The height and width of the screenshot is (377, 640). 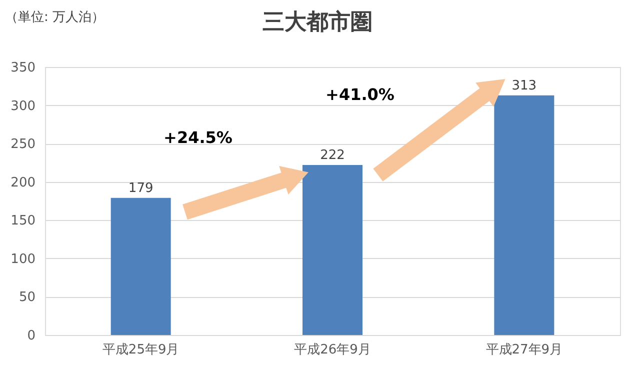 What do you see at coordinates (524, 86) in the screenshot?
I see `data-label: 313` at bounding box center [524, 86].